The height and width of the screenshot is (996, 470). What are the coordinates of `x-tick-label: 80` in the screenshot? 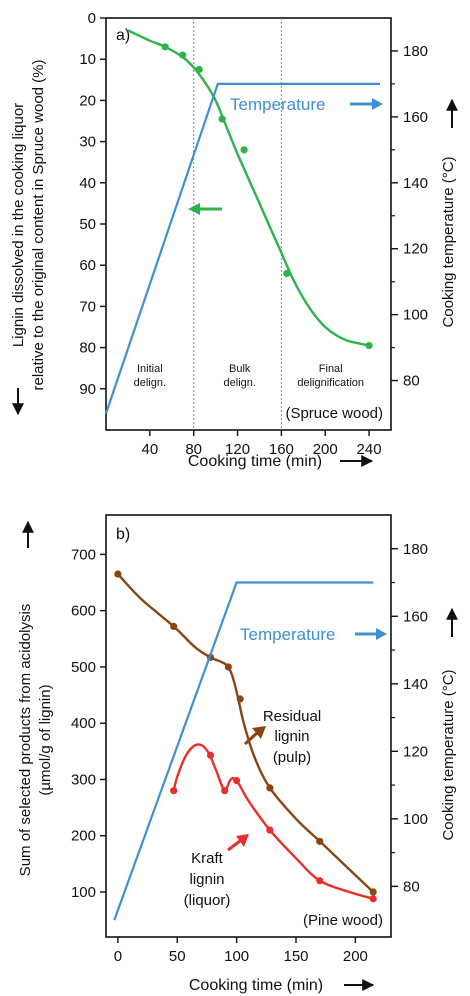 It's located at (193, 449).